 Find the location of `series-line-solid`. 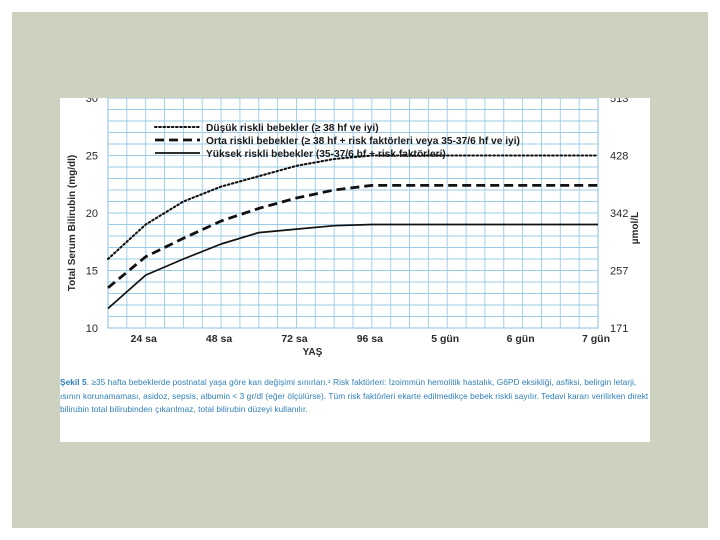

series-line-solid is located at coordinates (352, 266).